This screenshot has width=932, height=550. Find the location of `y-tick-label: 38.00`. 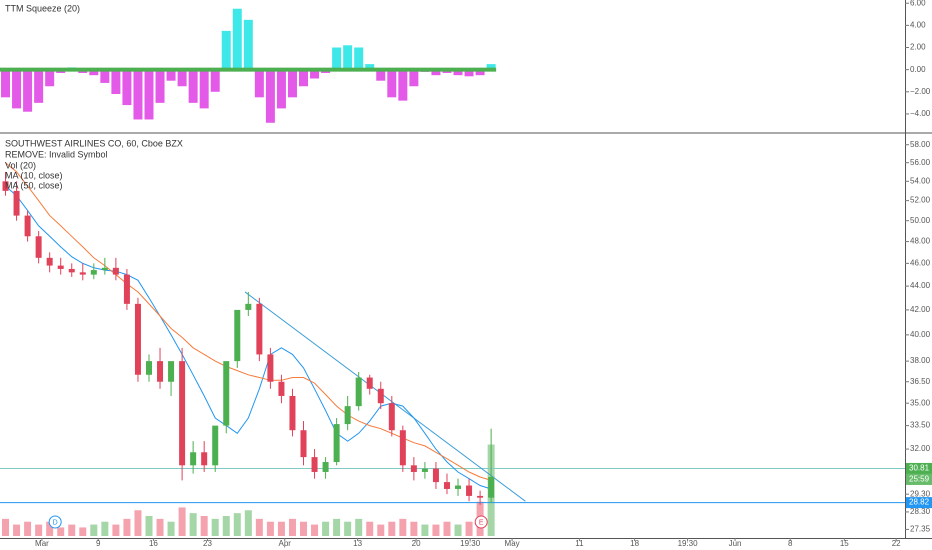

y-tick-label: 38.00 is located at coordinates (920, 360).